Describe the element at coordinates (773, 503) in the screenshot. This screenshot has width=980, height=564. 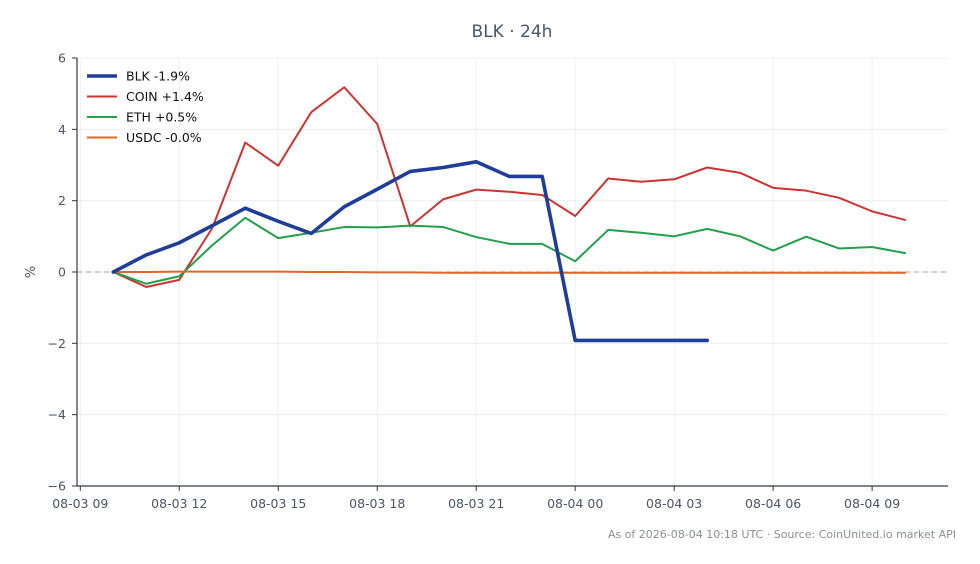
I see `x-tick-label: 08-04 06` at that location.